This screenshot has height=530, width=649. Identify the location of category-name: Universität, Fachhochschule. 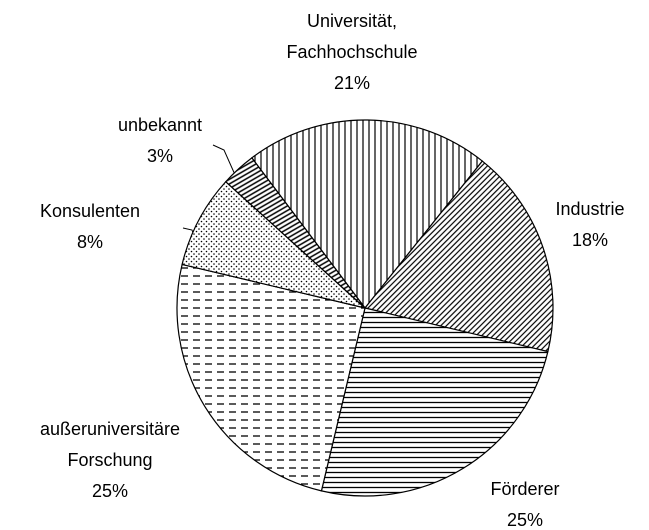
(352, 36).